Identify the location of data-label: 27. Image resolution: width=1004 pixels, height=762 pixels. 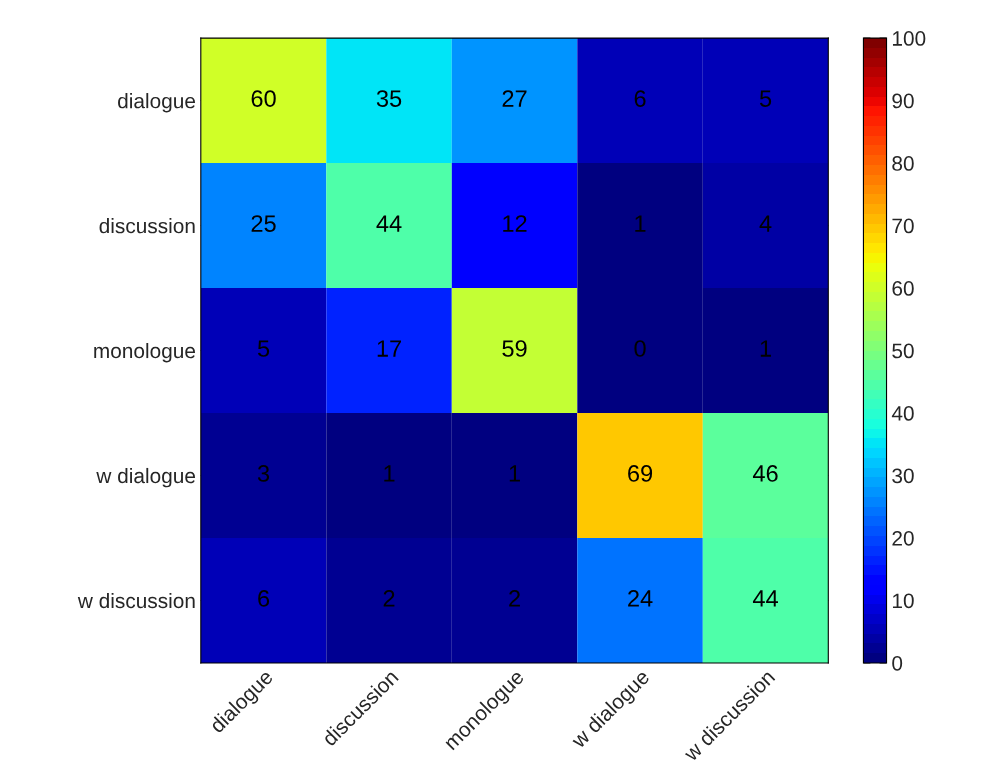
(514, 98).